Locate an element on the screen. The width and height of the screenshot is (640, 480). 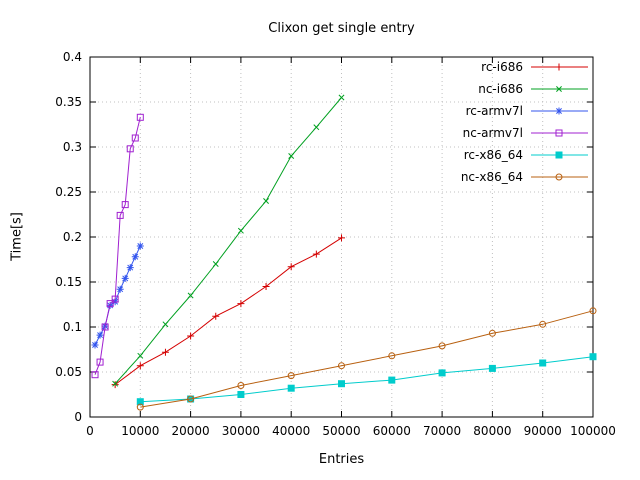
legend-label-rc-armv7l: rc-armv7l is located at coordinates (494, 111).